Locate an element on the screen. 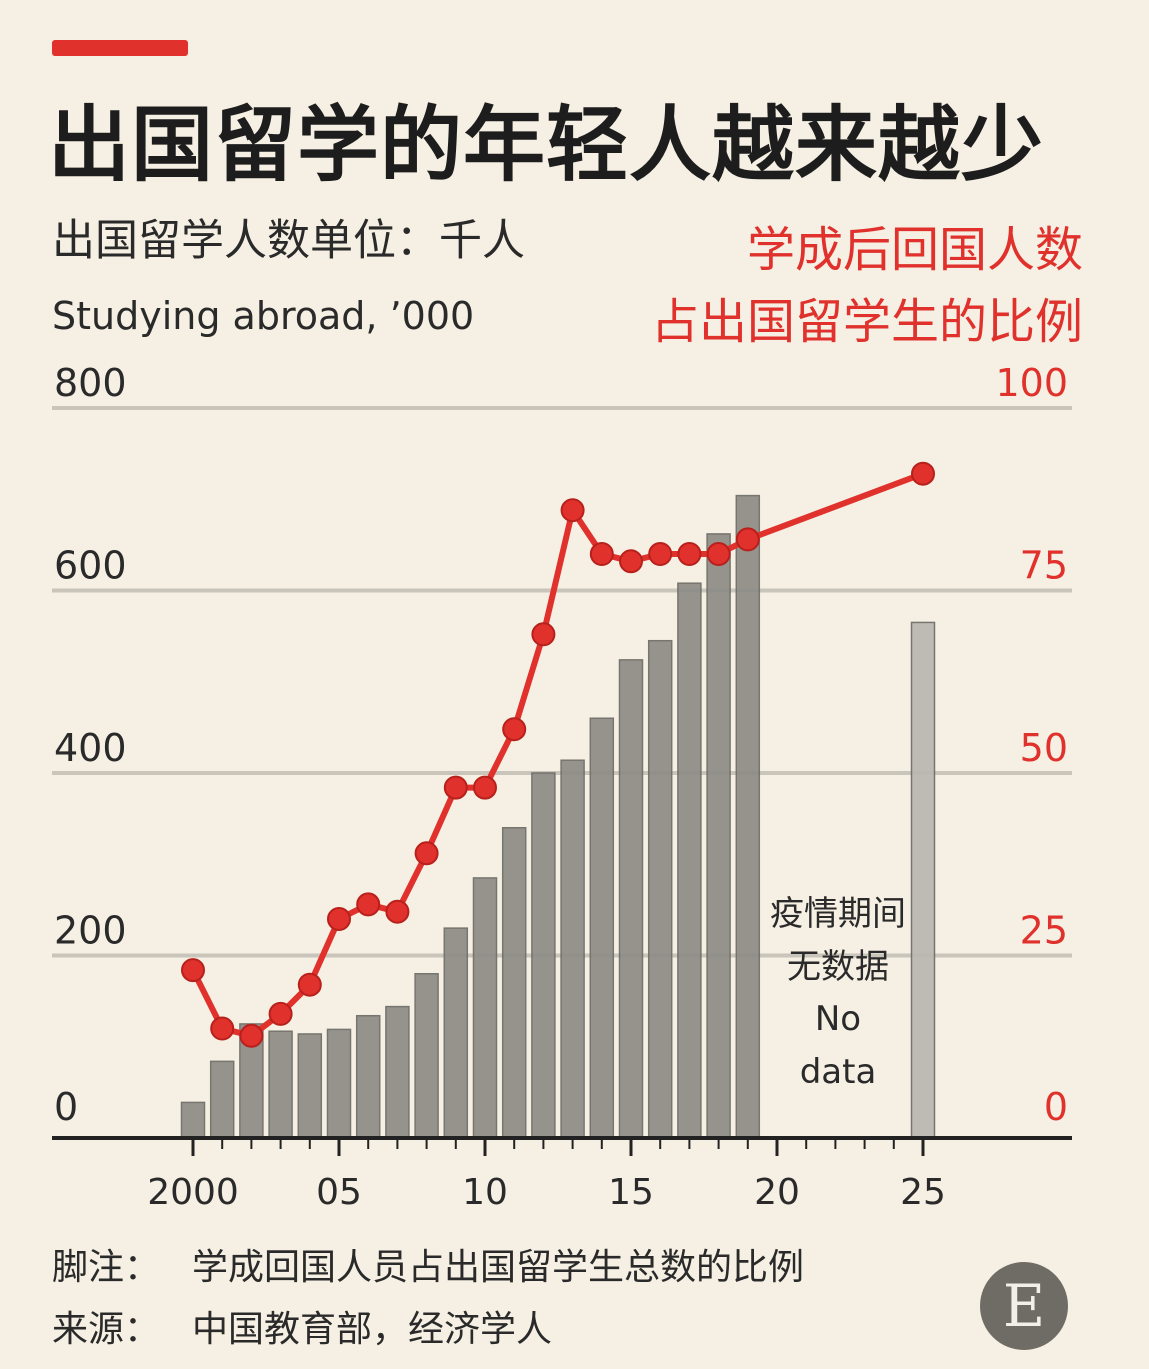 The height and width of the screenshot is (1369, 1149). y-right-tick-label: 0 is located at coordinates (1056, 1107).